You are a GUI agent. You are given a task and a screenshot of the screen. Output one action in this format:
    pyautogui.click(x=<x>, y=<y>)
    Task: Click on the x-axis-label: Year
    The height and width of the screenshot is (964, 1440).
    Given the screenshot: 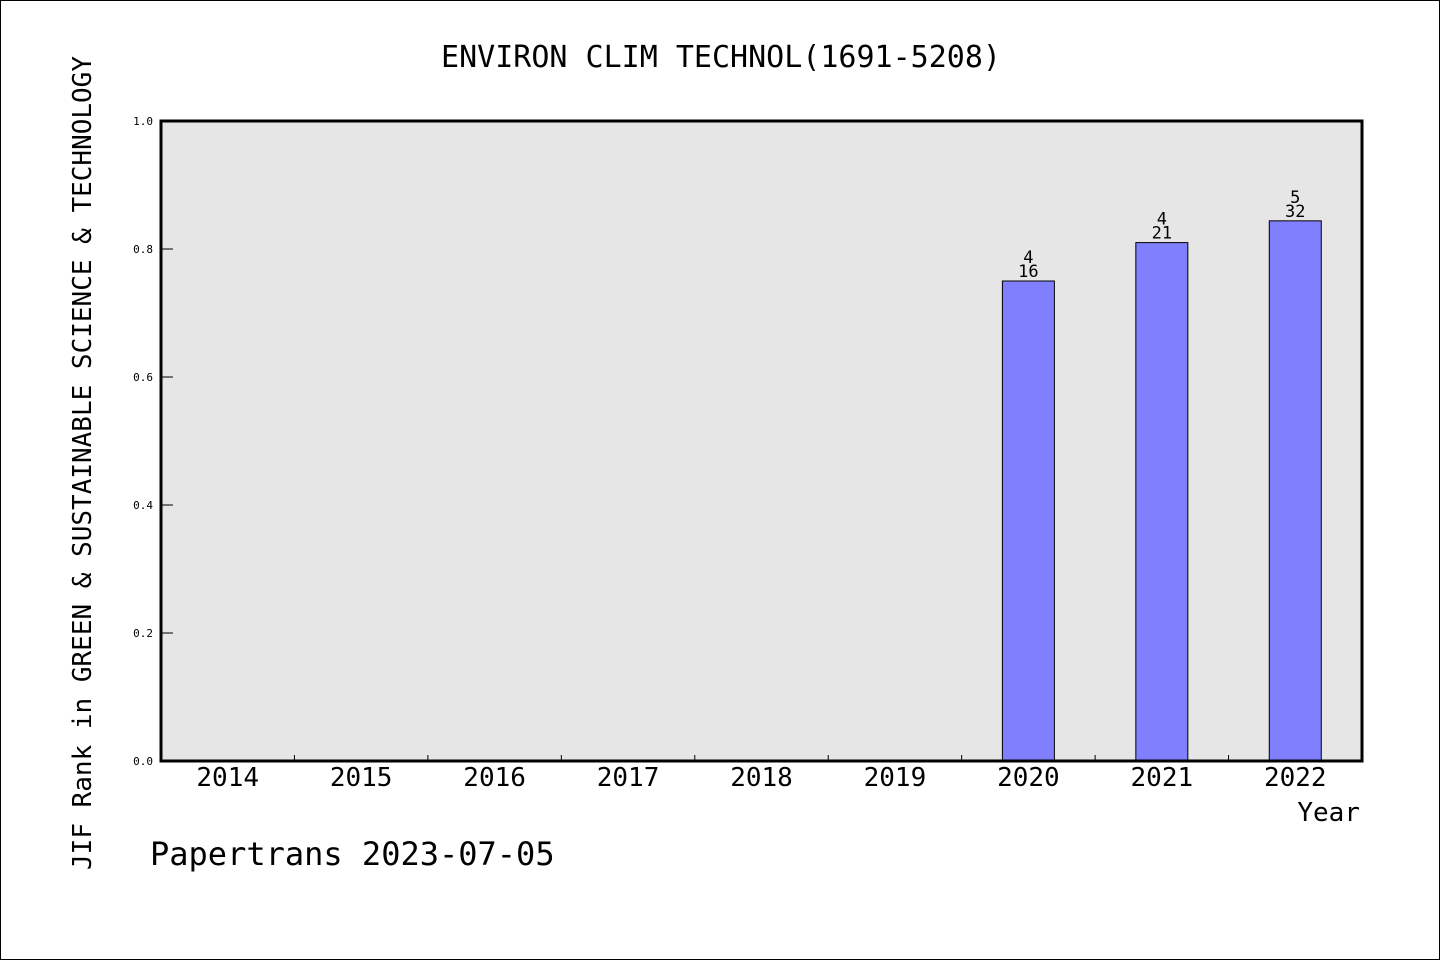 What is the action you would take?
    pyautogui.click(x=1328, y=813)
    